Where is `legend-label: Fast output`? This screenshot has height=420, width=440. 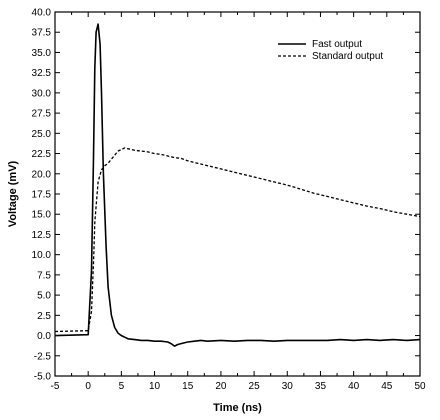
legend-label: Fast output is located at coordinates (337, 44).